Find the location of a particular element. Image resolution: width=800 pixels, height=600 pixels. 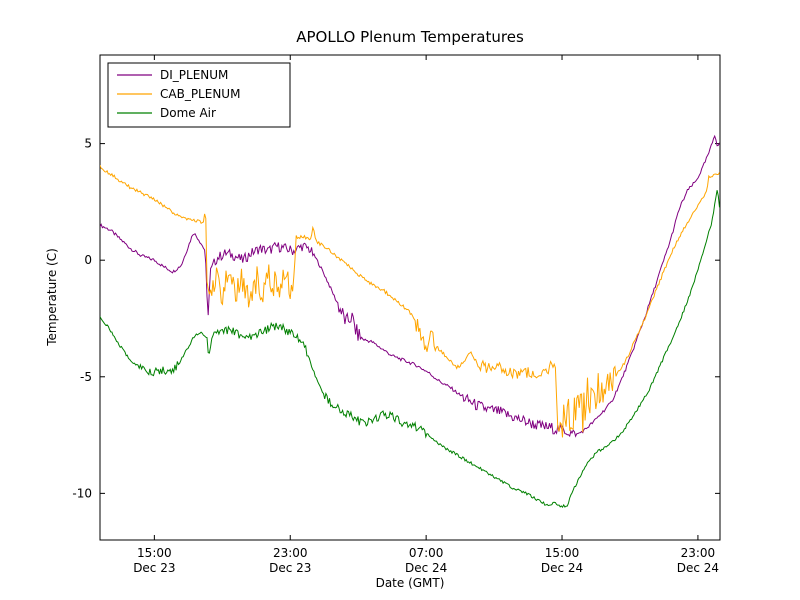

chart-title: APOLLO Plenum Temperatures is located at coordinates (410, 37).